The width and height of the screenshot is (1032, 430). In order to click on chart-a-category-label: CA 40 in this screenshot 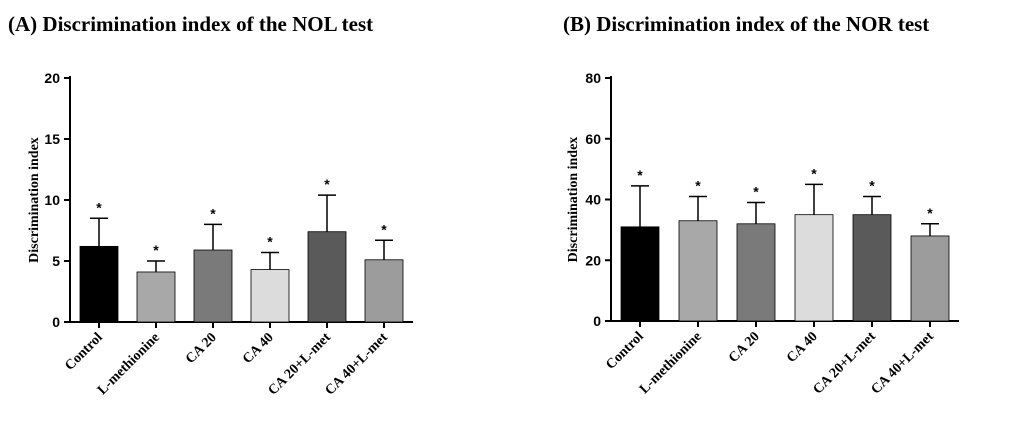, I will do `click(258, 348)`.